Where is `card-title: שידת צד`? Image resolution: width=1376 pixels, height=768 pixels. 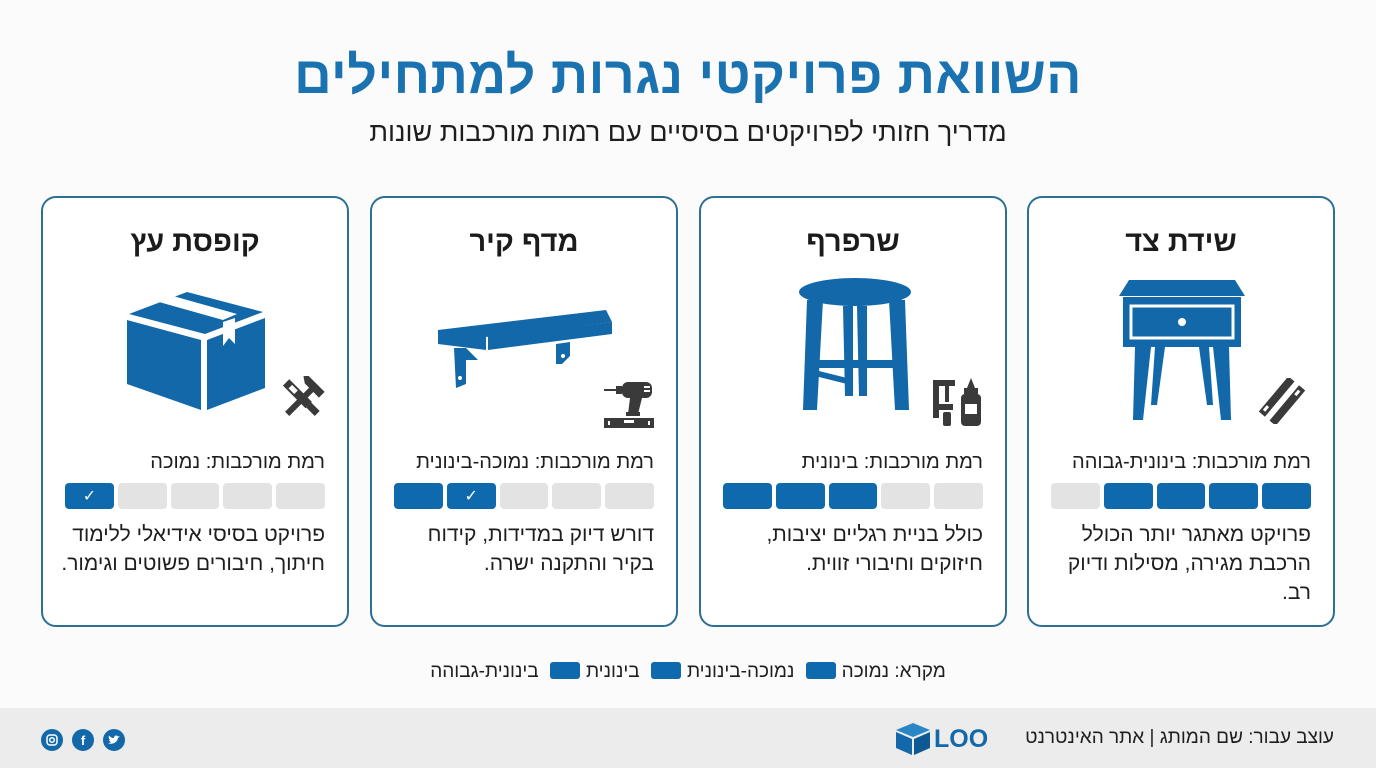
card-title: שידת צד is located at coordinates (1181, 242).